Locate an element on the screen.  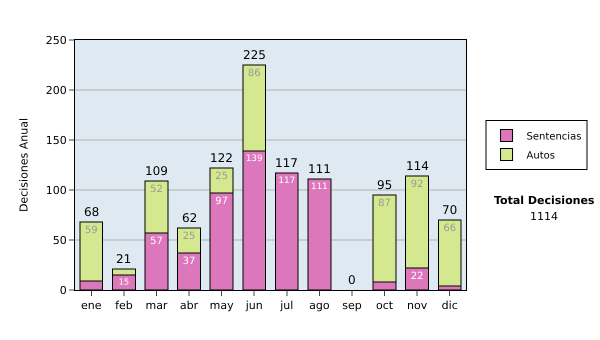
data-label: 86 is located at coordinates (254, 73).